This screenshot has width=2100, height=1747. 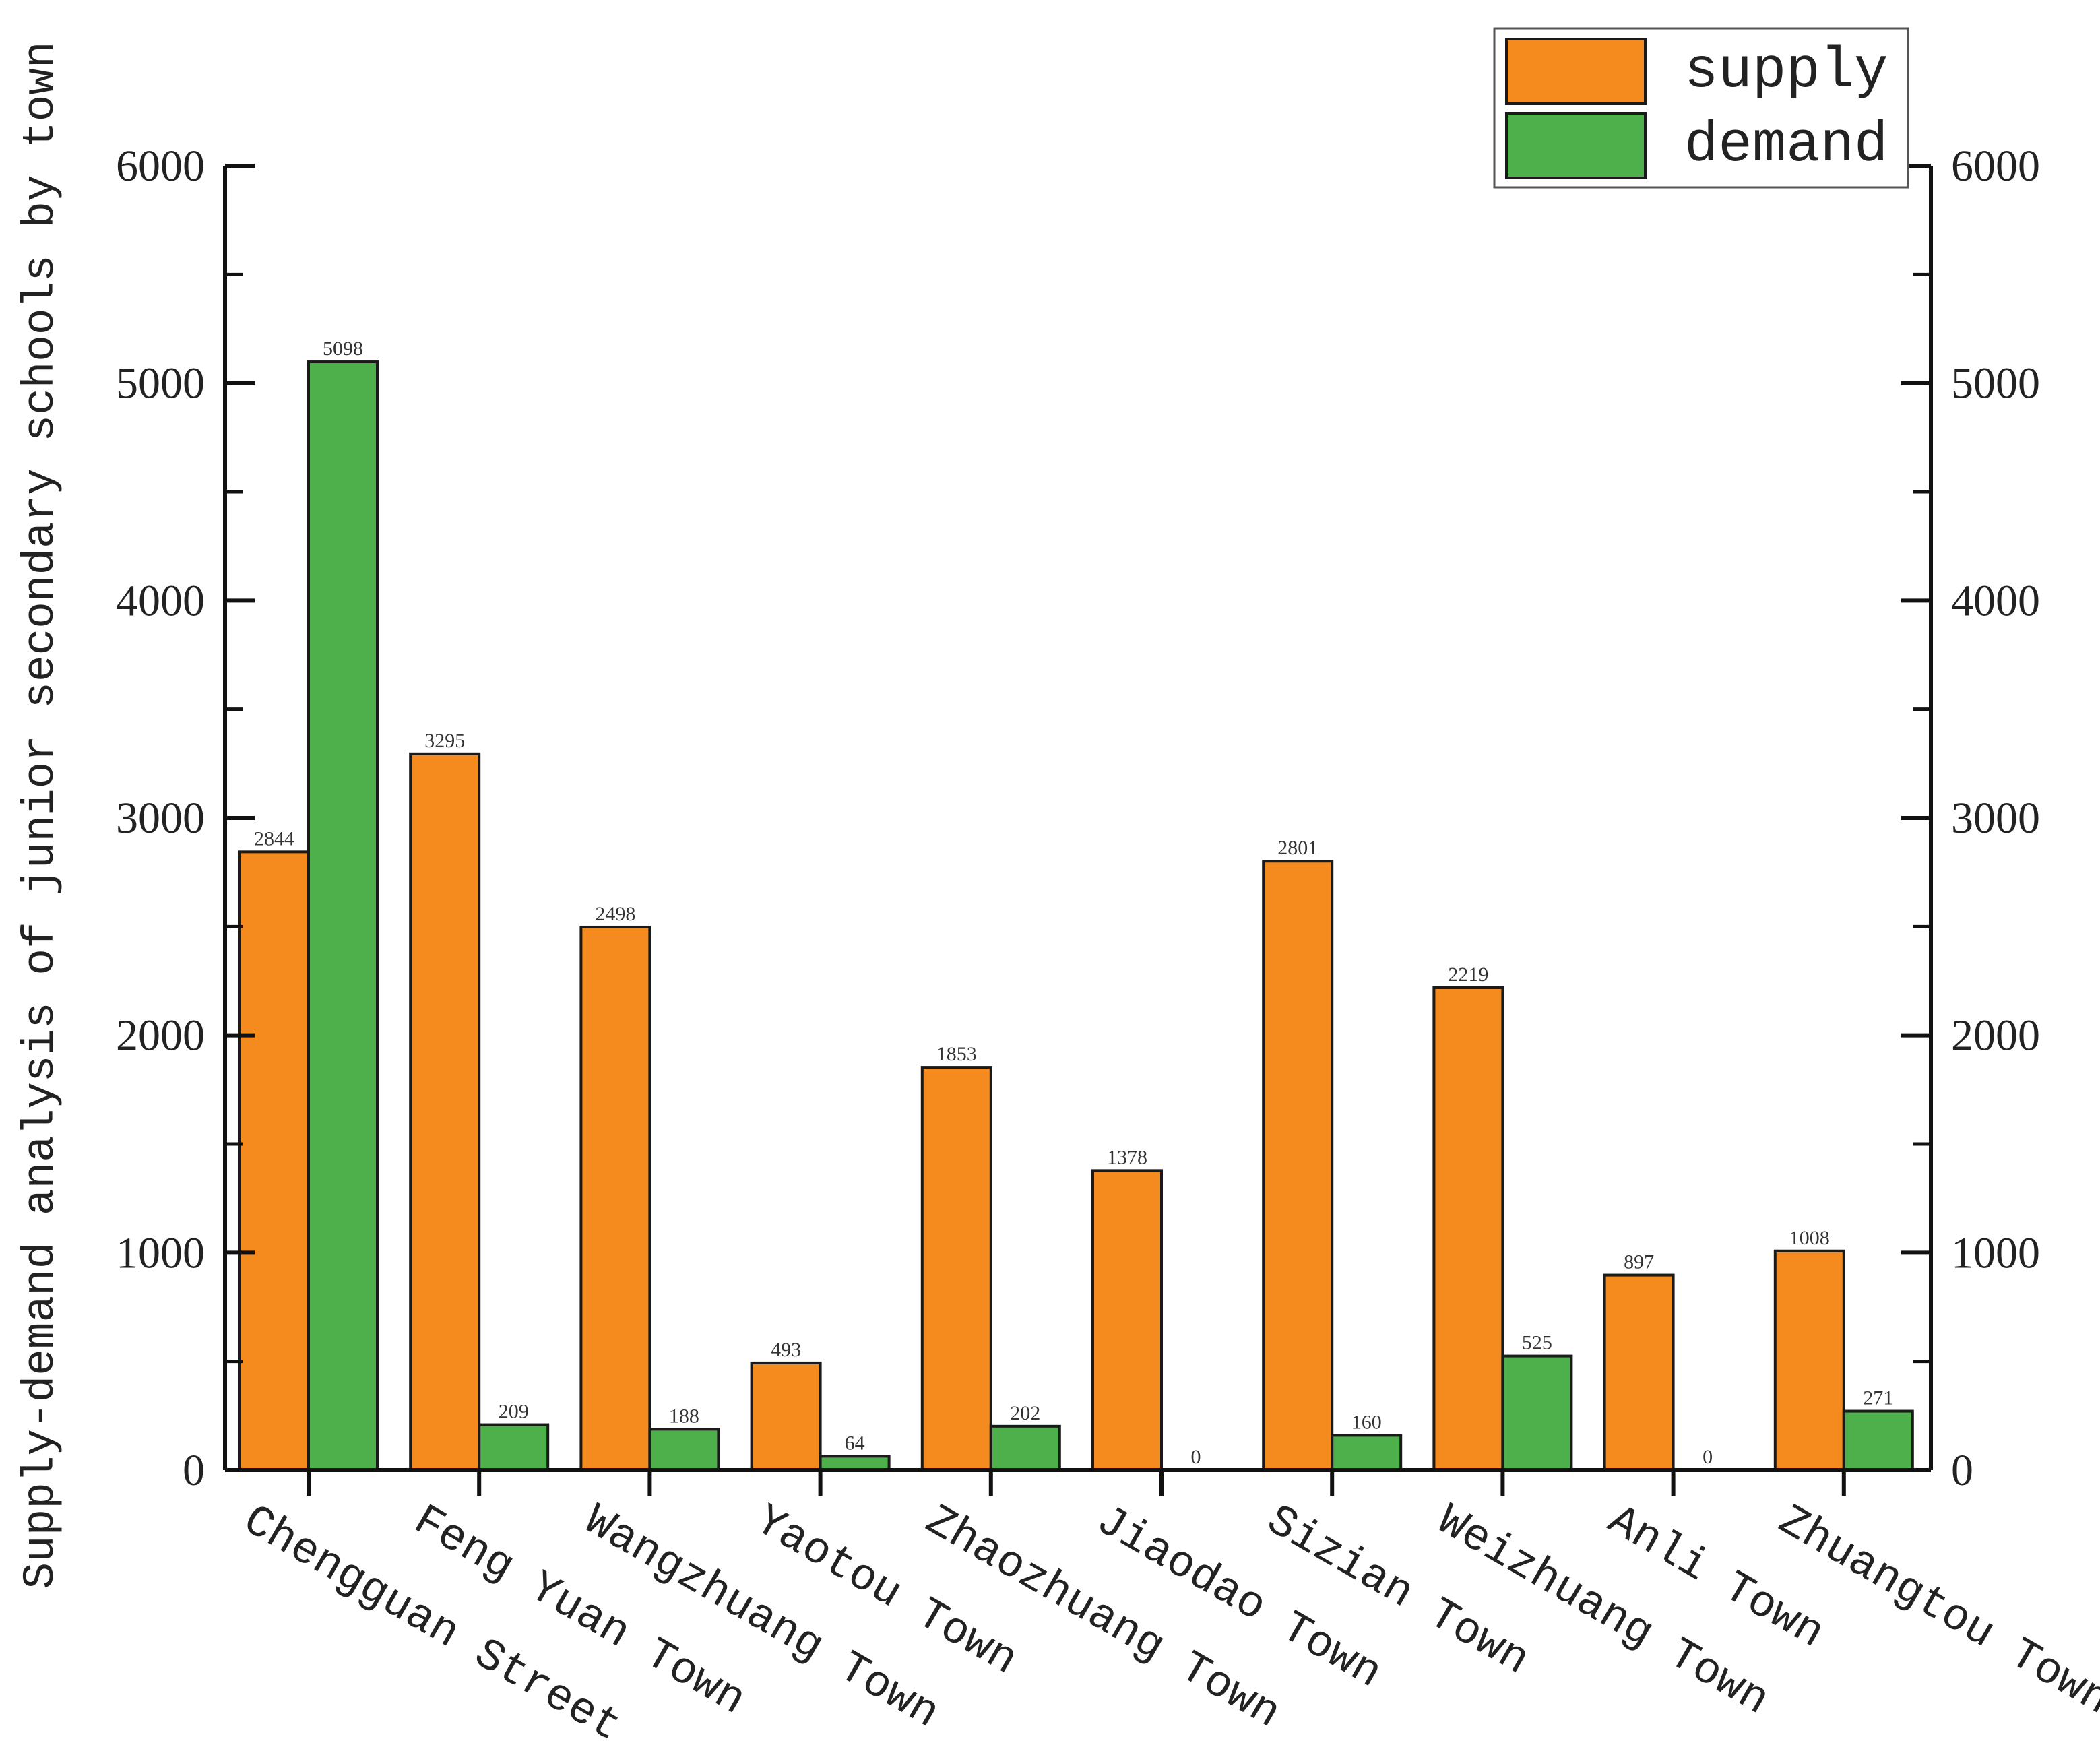 What do you see at coordinates (1127, 1157) in the screenshot?
I see `value-label-supply-5: 1378` at bounding box center [1127, 1157].